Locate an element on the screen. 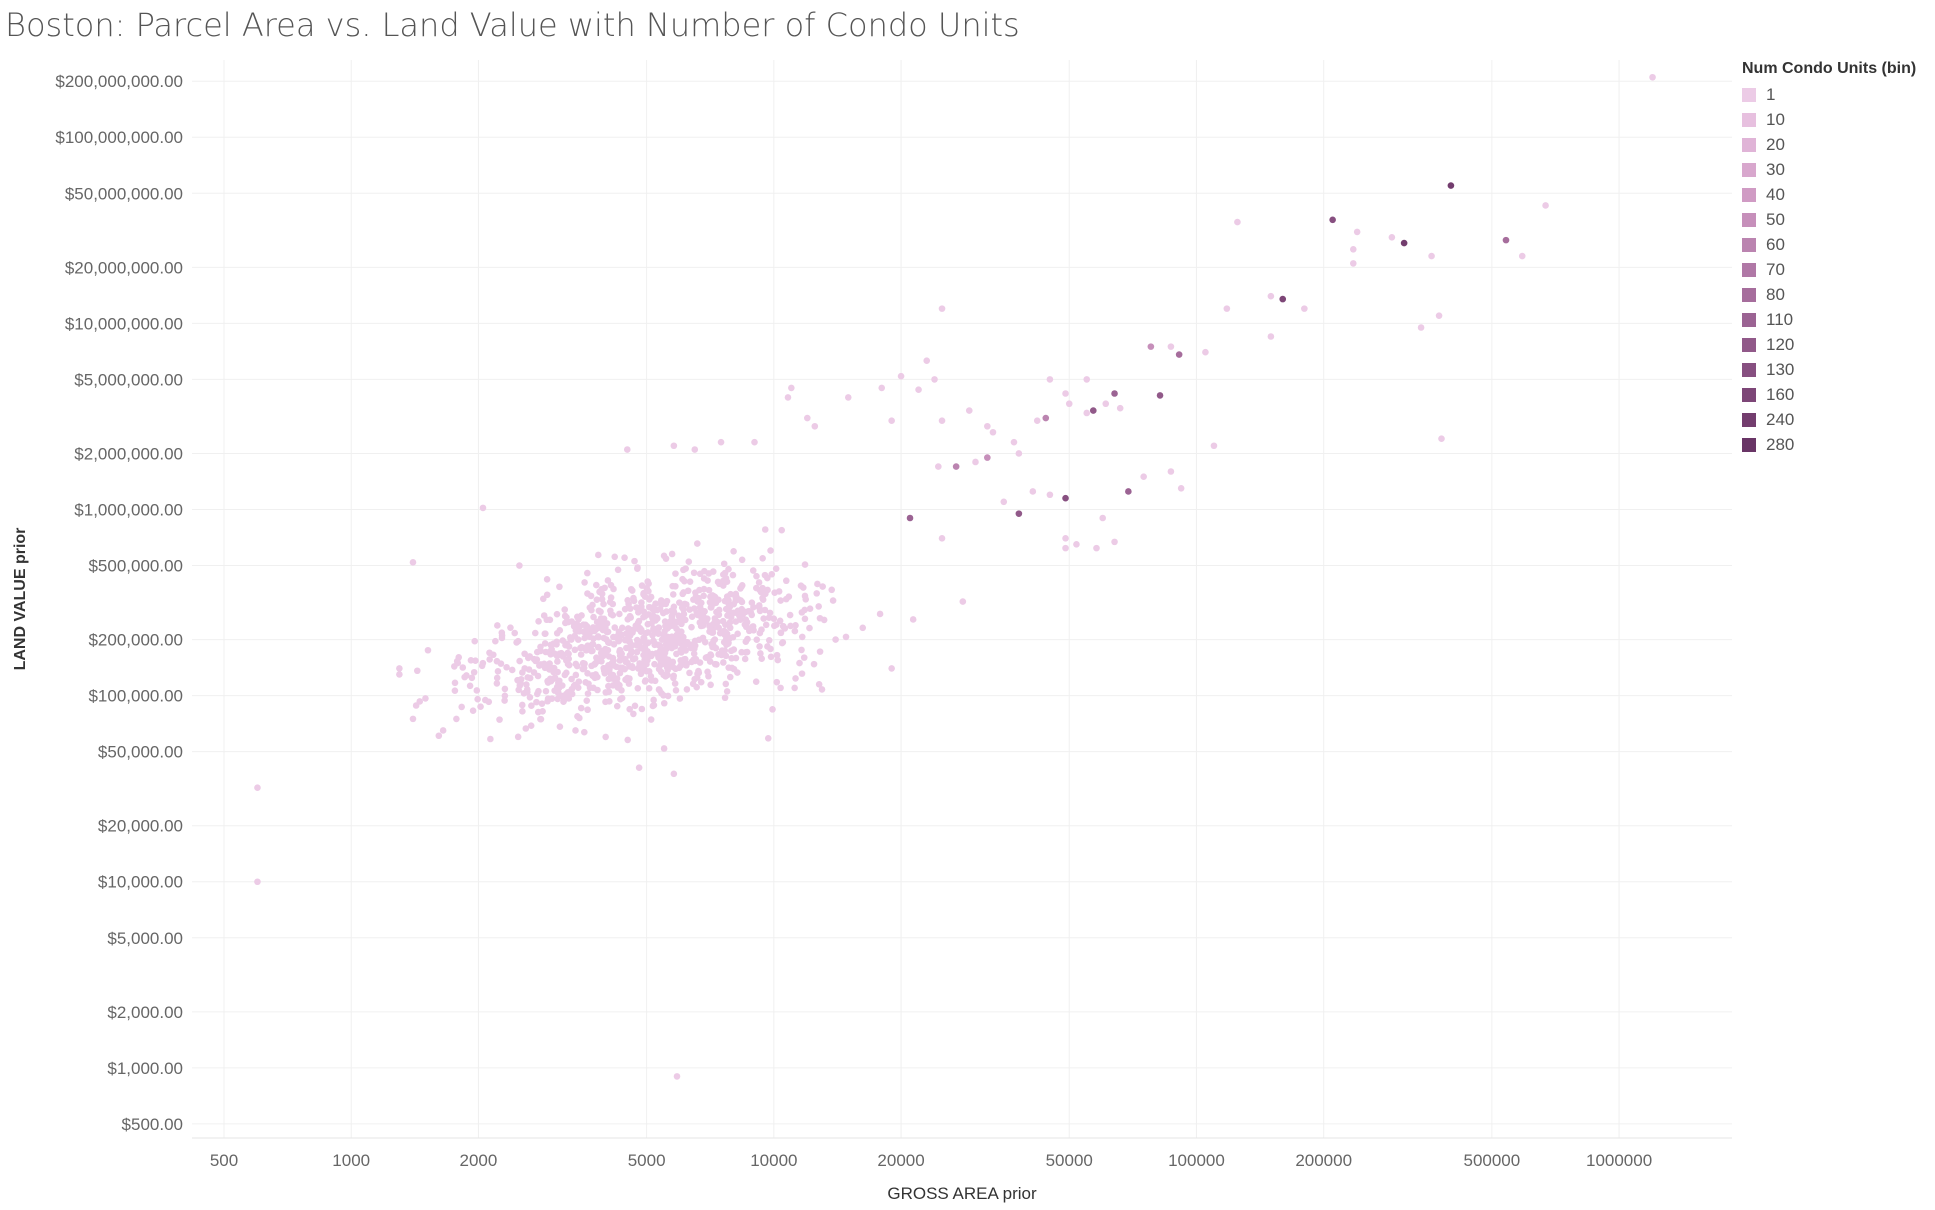  legend-item: 130 is located at coordinates (1837, 369).